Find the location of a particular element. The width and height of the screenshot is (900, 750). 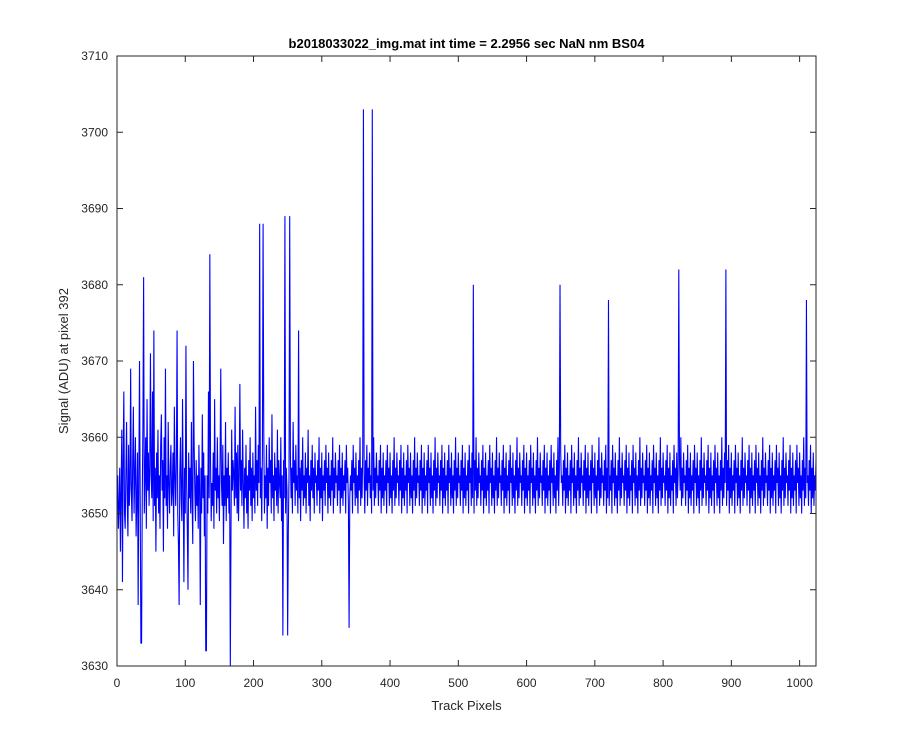

x-tick-label: 700 is located at coordinates (595, 683).